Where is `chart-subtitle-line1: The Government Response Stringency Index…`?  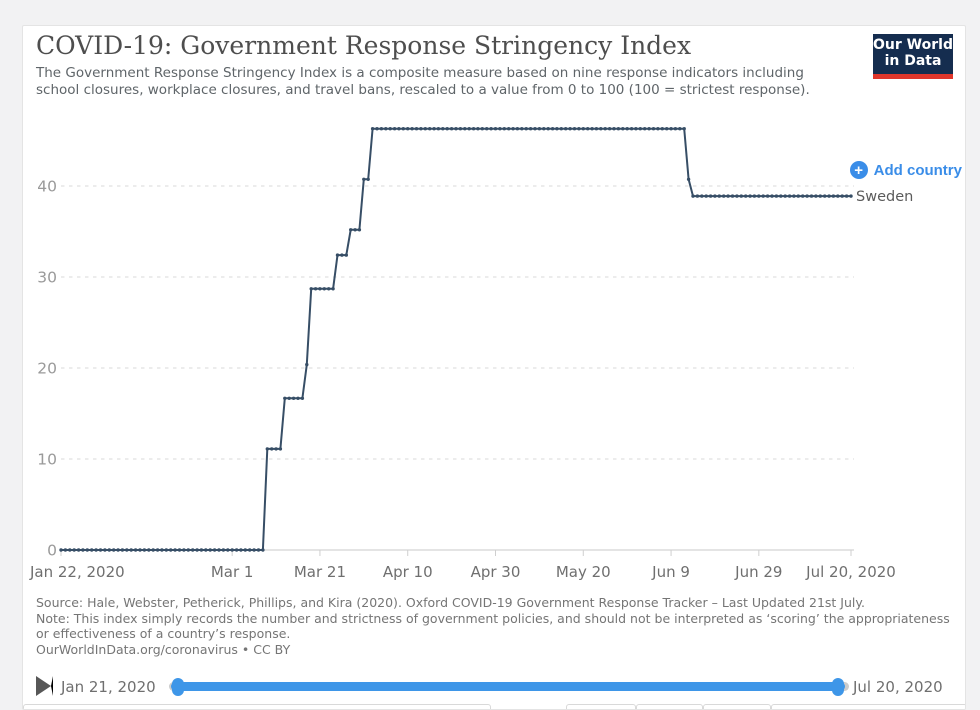
chart-subtitle-line1: The Government Response Stringency Index… is located at coordinates (420, 73).